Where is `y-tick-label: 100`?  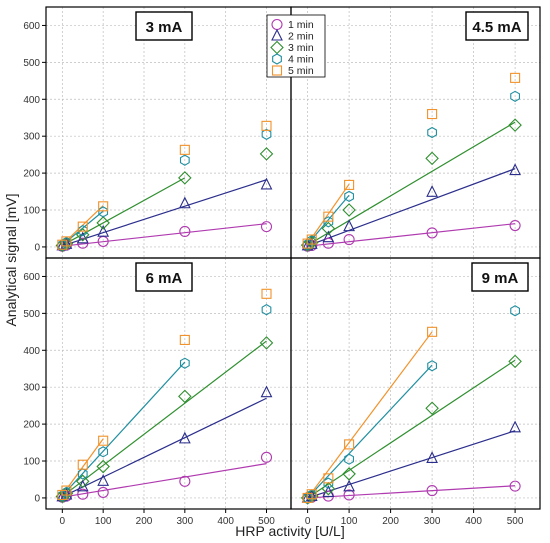
y-tick-label: 100 is located at coordinates (31, 211).